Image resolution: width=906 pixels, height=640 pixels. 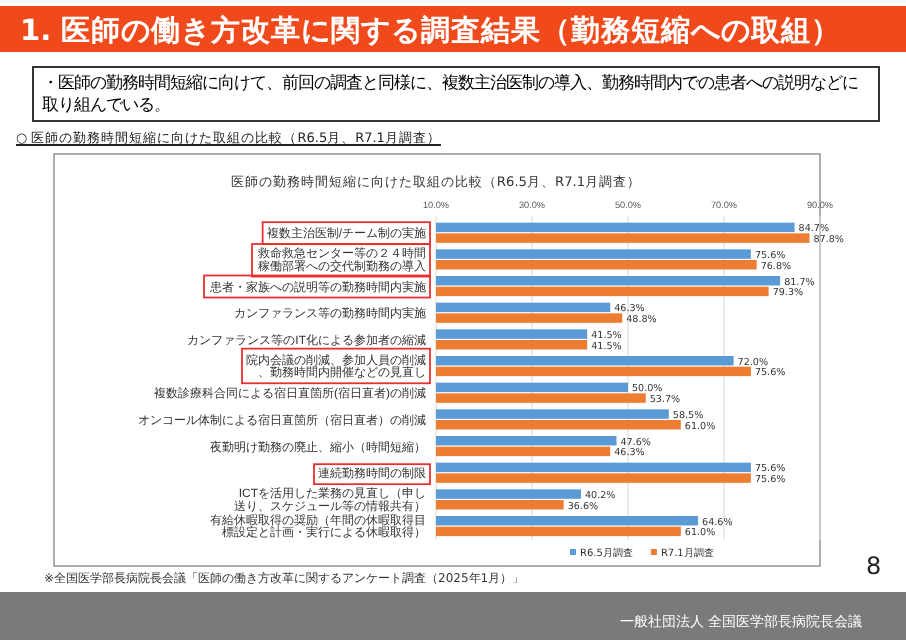 What do you see at coordinates (431, 31) in the screenshot?
I see `text: 1. 医師の働き方改革に関する調査結果（勤務短縮への取組）` at bounding box center [431, 31].